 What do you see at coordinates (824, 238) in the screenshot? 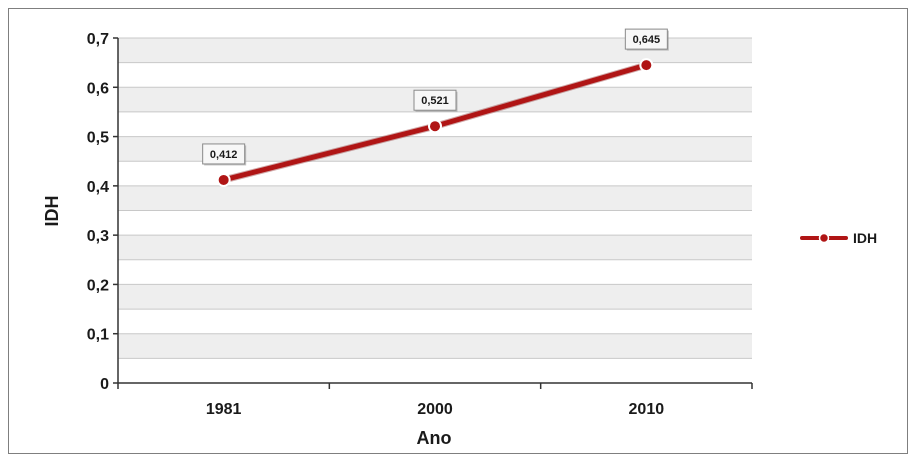
I see `legend-marker` at bounding box center [824, 238].